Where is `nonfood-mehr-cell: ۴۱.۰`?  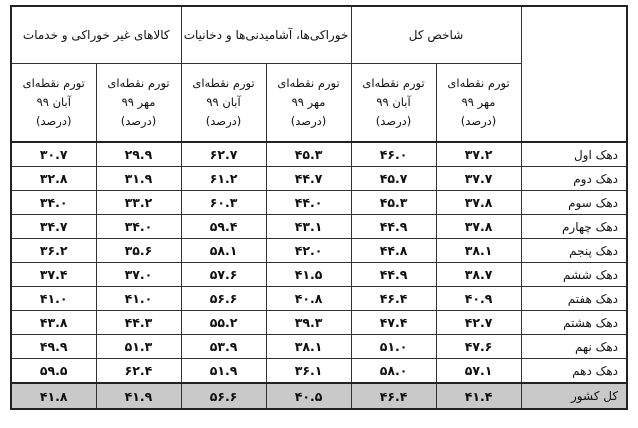 nonfood-mehr-cell: ۴۱.۰ is located at coordinates (138, 298).